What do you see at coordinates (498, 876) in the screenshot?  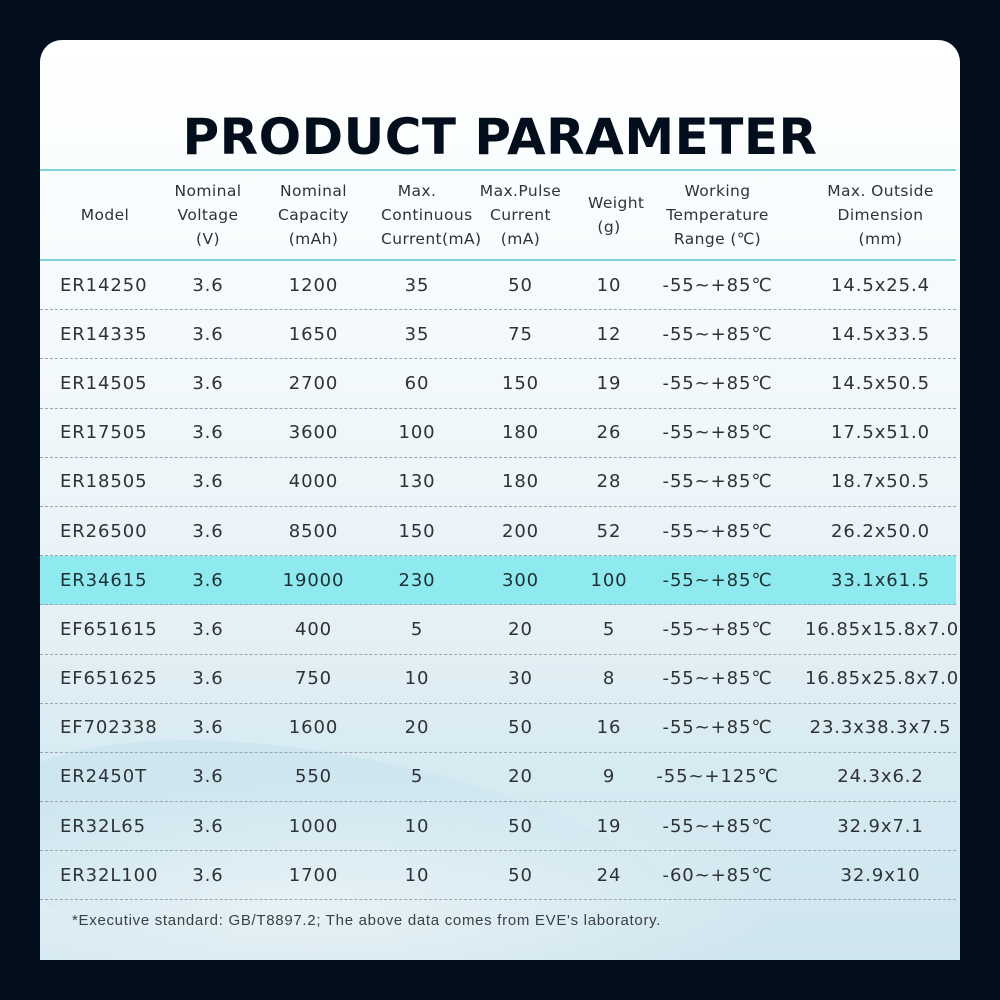 I see `table-row: ER32L100 3.6 1700 10 50 24 -60~+85℃ 32.9x10` at bounding box center [498, 876].